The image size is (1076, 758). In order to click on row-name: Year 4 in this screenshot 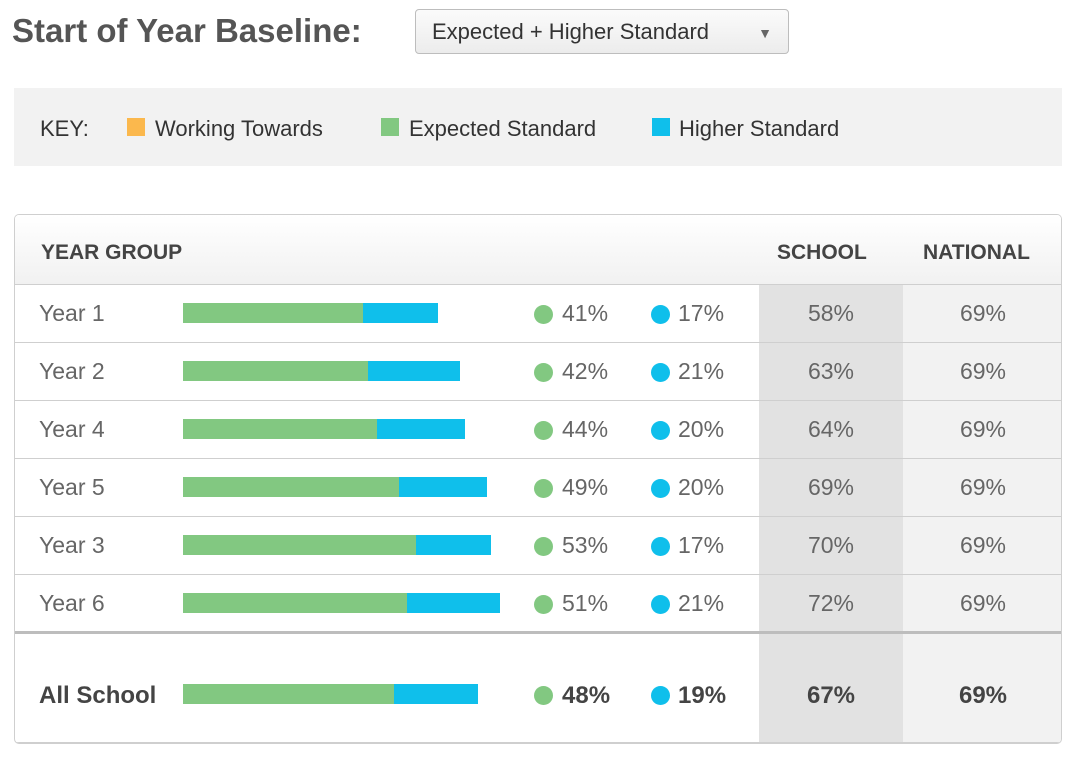, I will do `click(72, 429)`.